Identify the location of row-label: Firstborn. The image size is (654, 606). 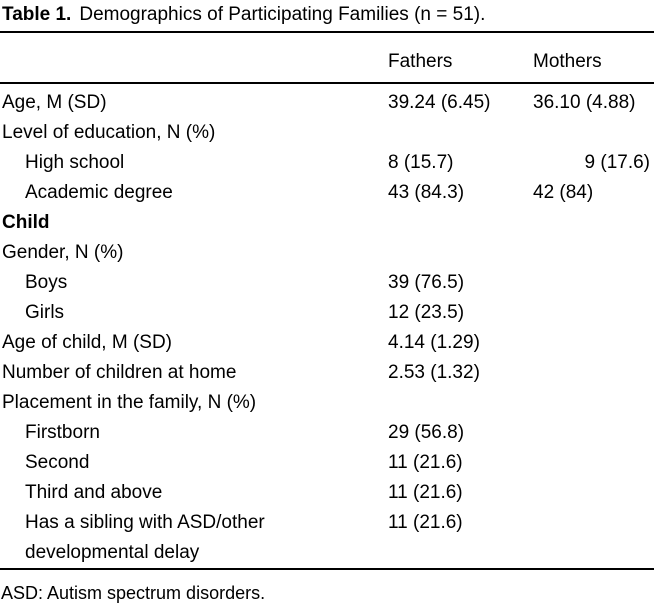
(62, 432).